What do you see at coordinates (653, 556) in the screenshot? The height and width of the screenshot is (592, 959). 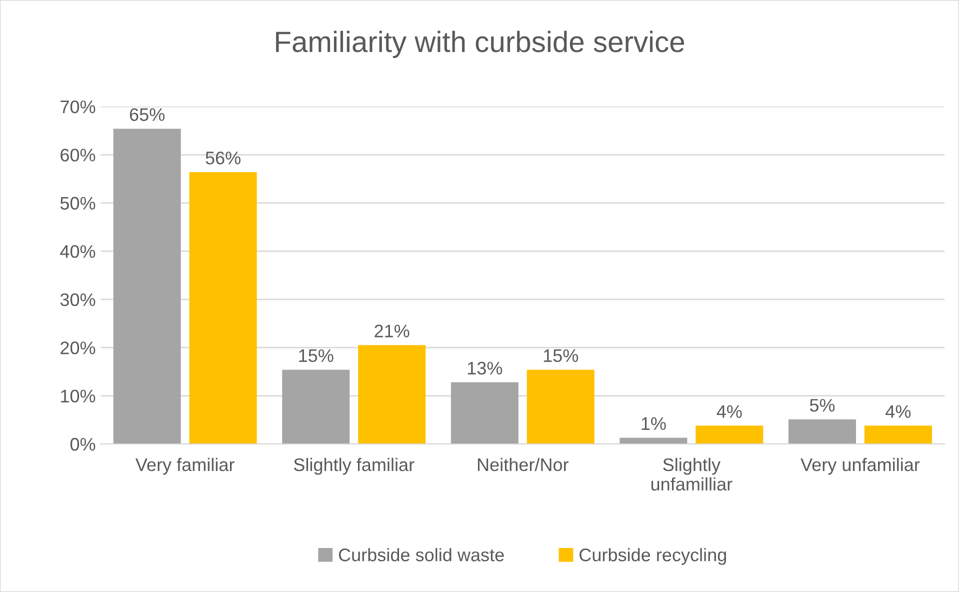 I see `legend-label: Curbside recycling` at bounding box center [653, 556].